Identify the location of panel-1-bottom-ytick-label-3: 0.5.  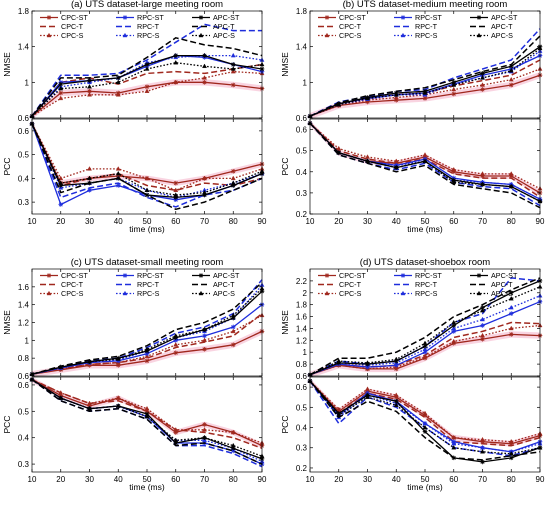
(302, 151).